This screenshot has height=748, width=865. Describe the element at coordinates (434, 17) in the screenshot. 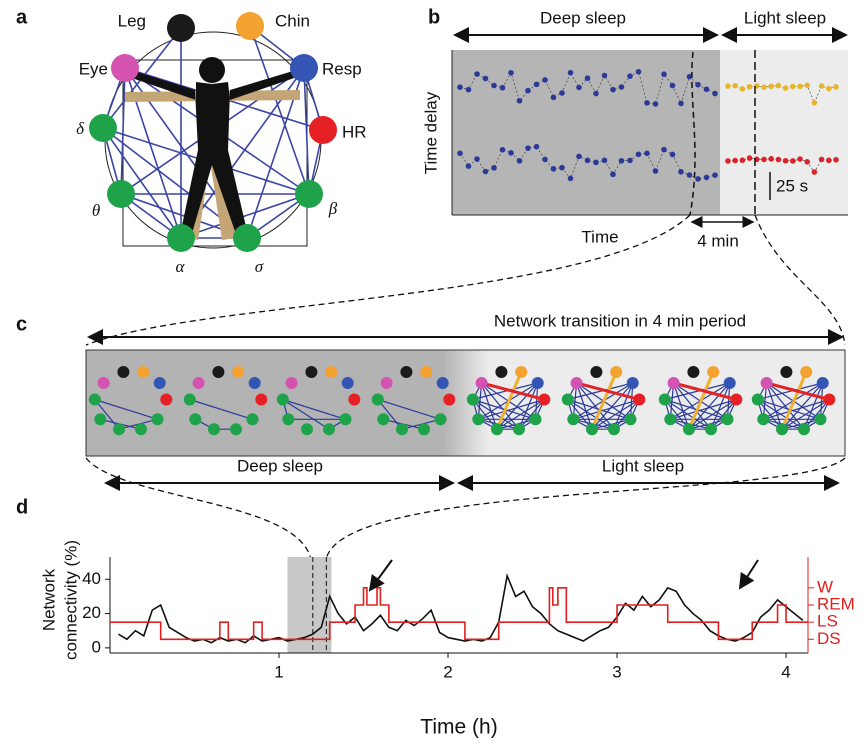

I see `panel-label: b` at that location.